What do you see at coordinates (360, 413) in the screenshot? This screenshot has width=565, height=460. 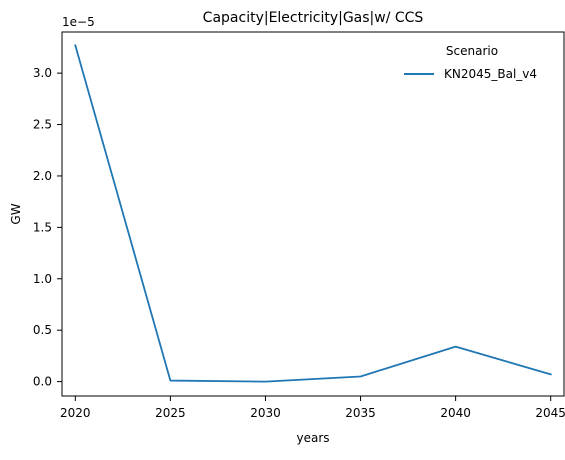 I see `x-tick-label: 2035` at bounding box center [360, 413].